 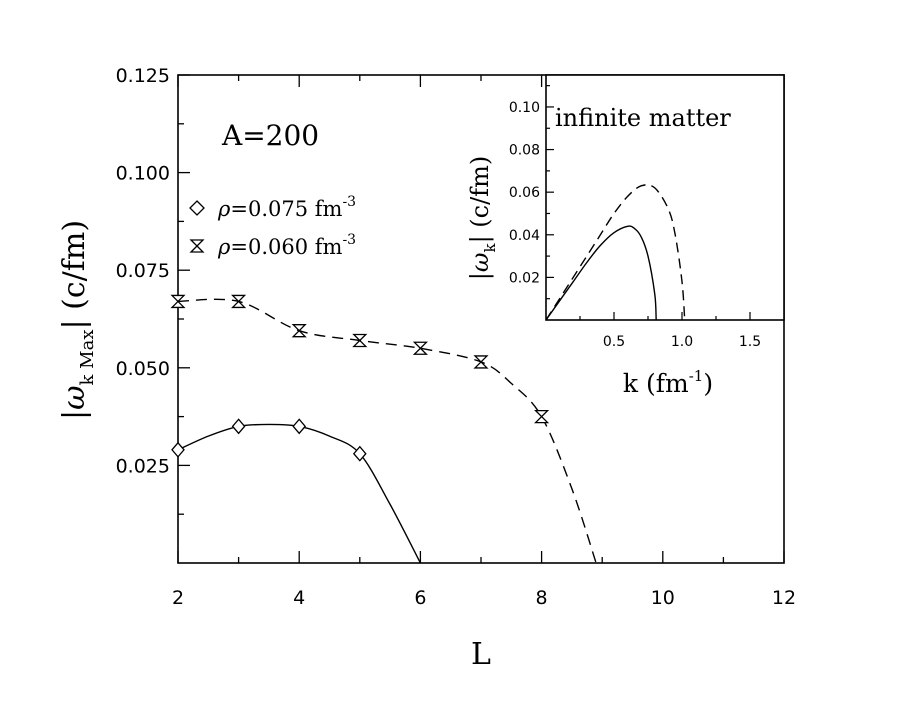 What do you see at coordinates (614, 342) in the screenshot?
I see `inset-x-tick-label: 0.5` at bounding box center [614, 342].